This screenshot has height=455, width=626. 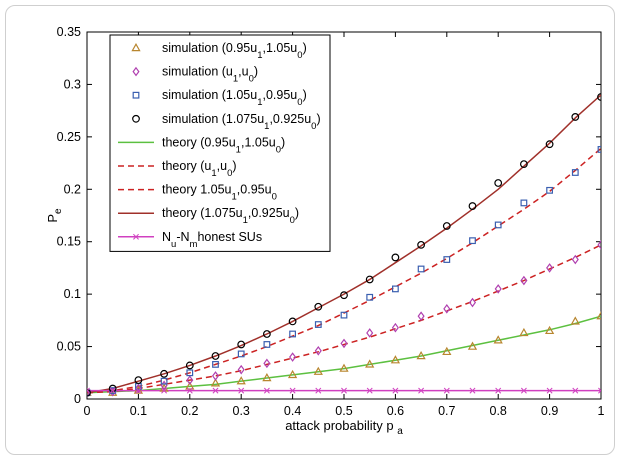 I want to click on data-point-s8-13-b, so click(x=421, y=390).